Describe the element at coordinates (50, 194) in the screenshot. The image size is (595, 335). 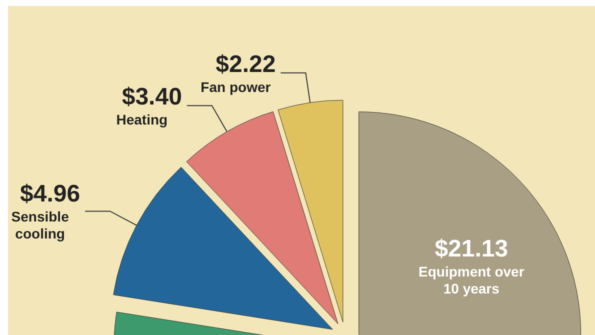
I see `data-label: $4.96` at that location.